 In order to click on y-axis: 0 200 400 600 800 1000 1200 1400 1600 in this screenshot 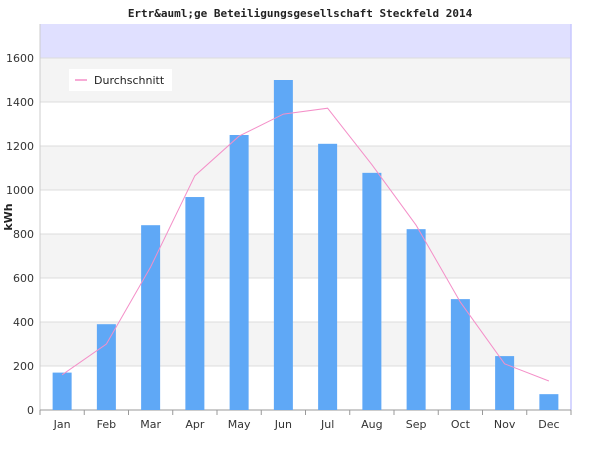, I will do `click(20, 234)`.